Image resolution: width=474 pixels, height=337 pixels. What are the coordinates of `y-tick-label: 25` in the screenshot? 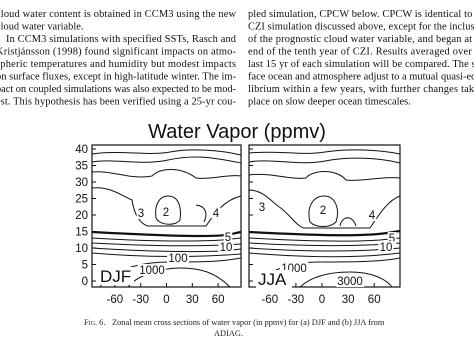 It's located at (81, 200).